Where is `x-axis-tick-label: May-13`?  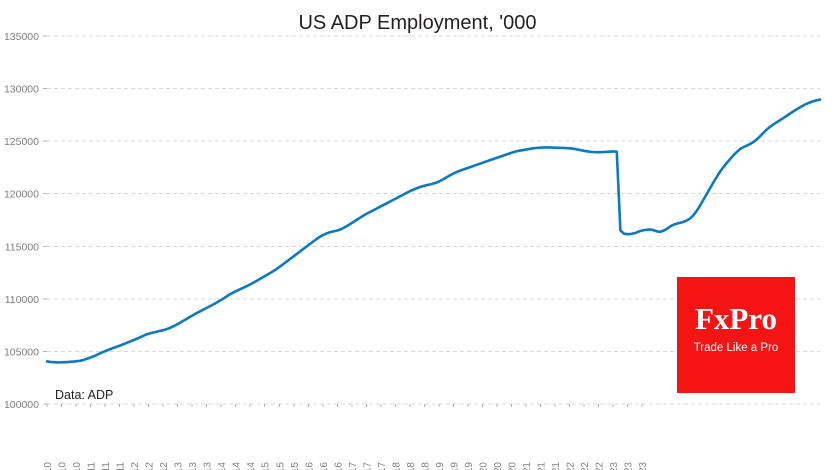 x-axis-tick-label: May-13 is located at coordinates (193, 466).